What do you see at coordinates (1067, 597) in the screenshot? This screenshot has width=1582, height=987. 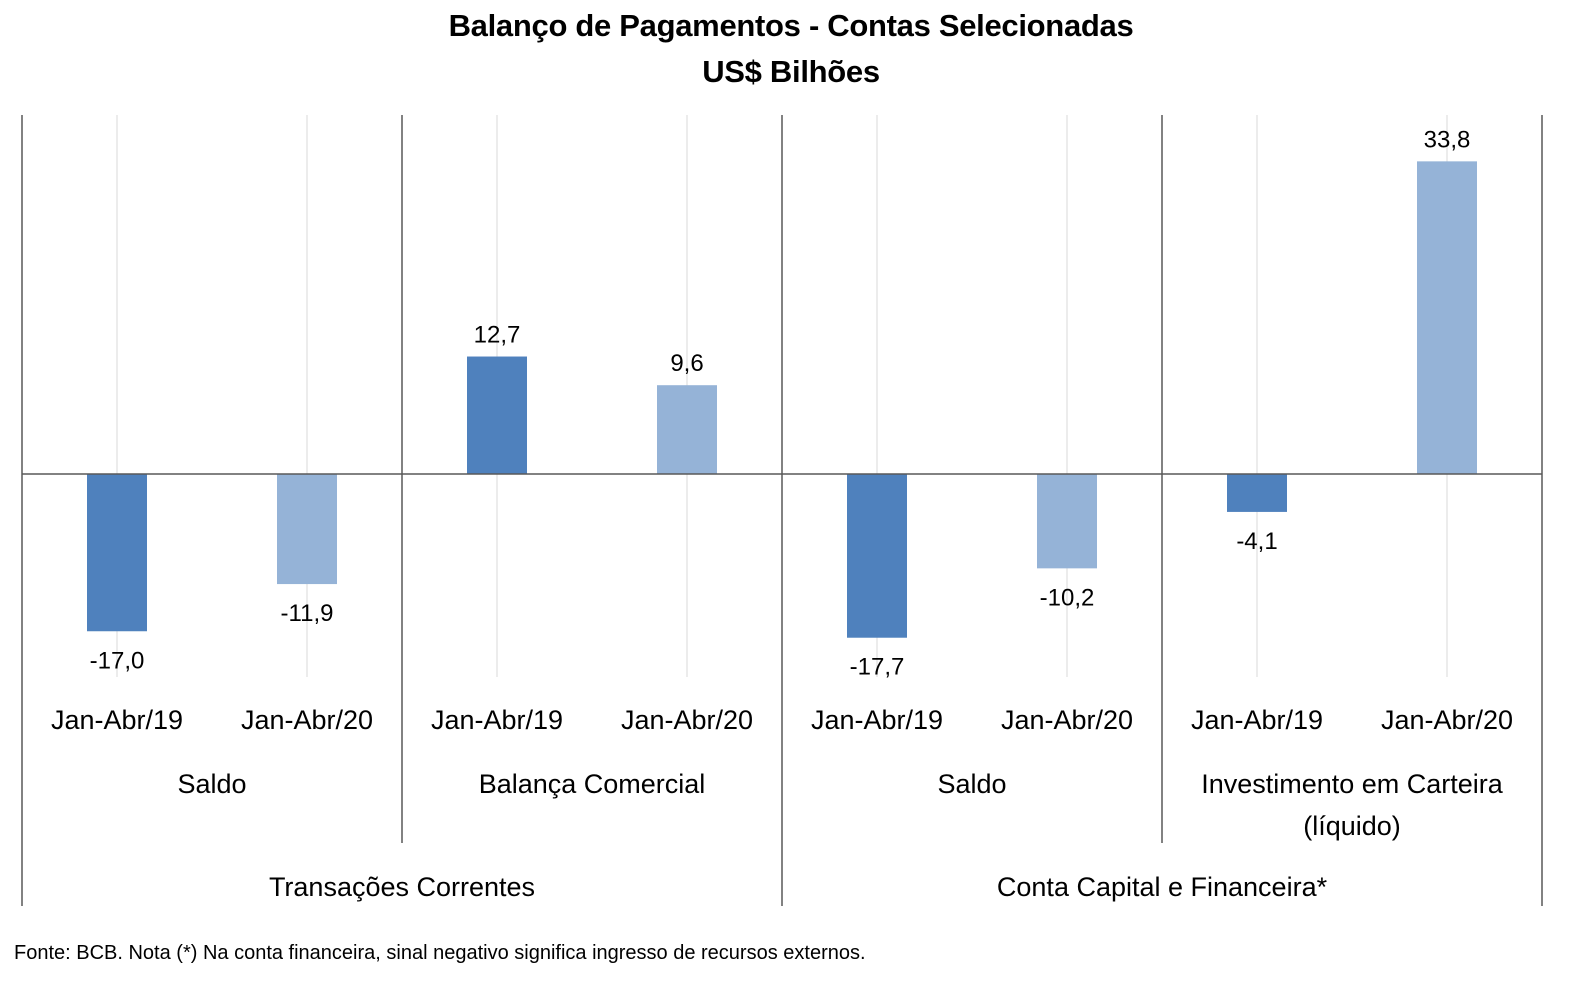 I see `data-label: -10,2` at bounding box center [1067, 597].